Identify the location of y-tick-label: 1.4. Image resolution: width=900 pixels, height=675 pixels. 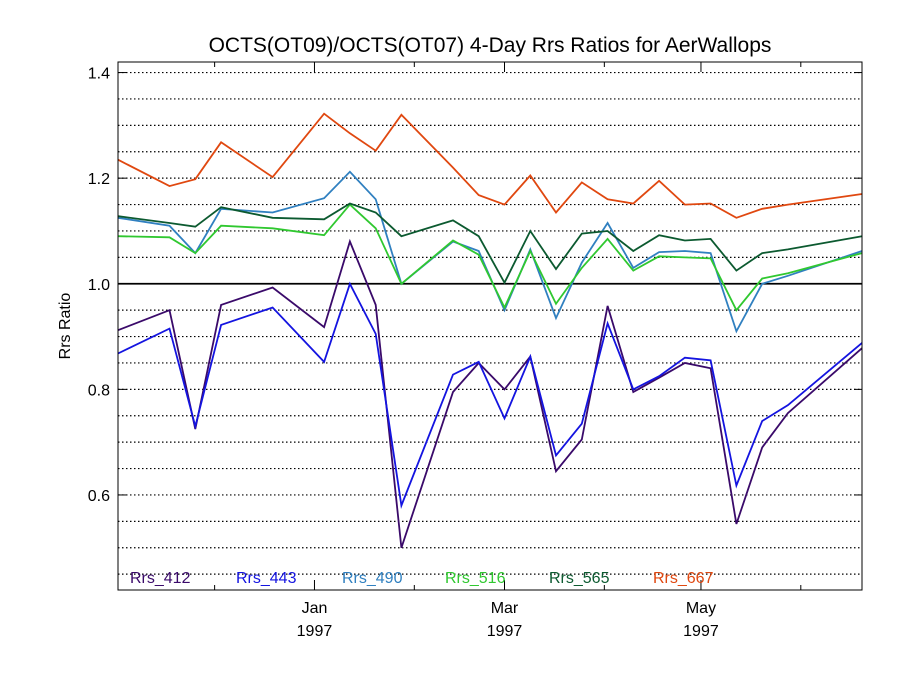
(99, 74).